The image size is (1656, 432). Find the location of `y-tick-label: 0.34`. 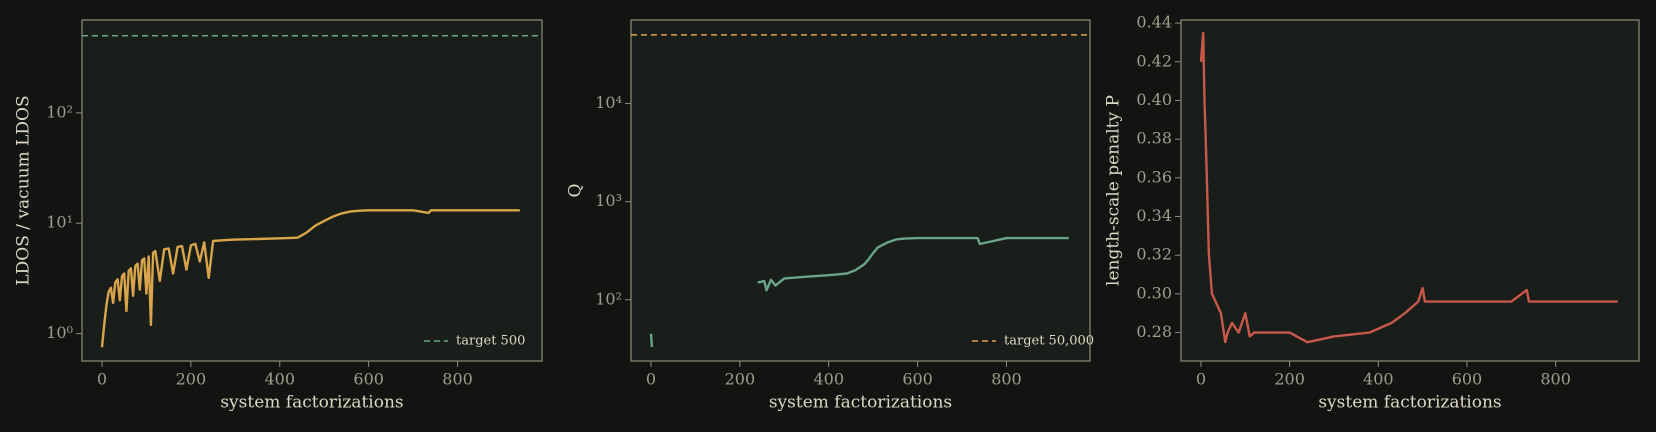

y-tick-label: 0.34 is located at coordinates (1154, 215).